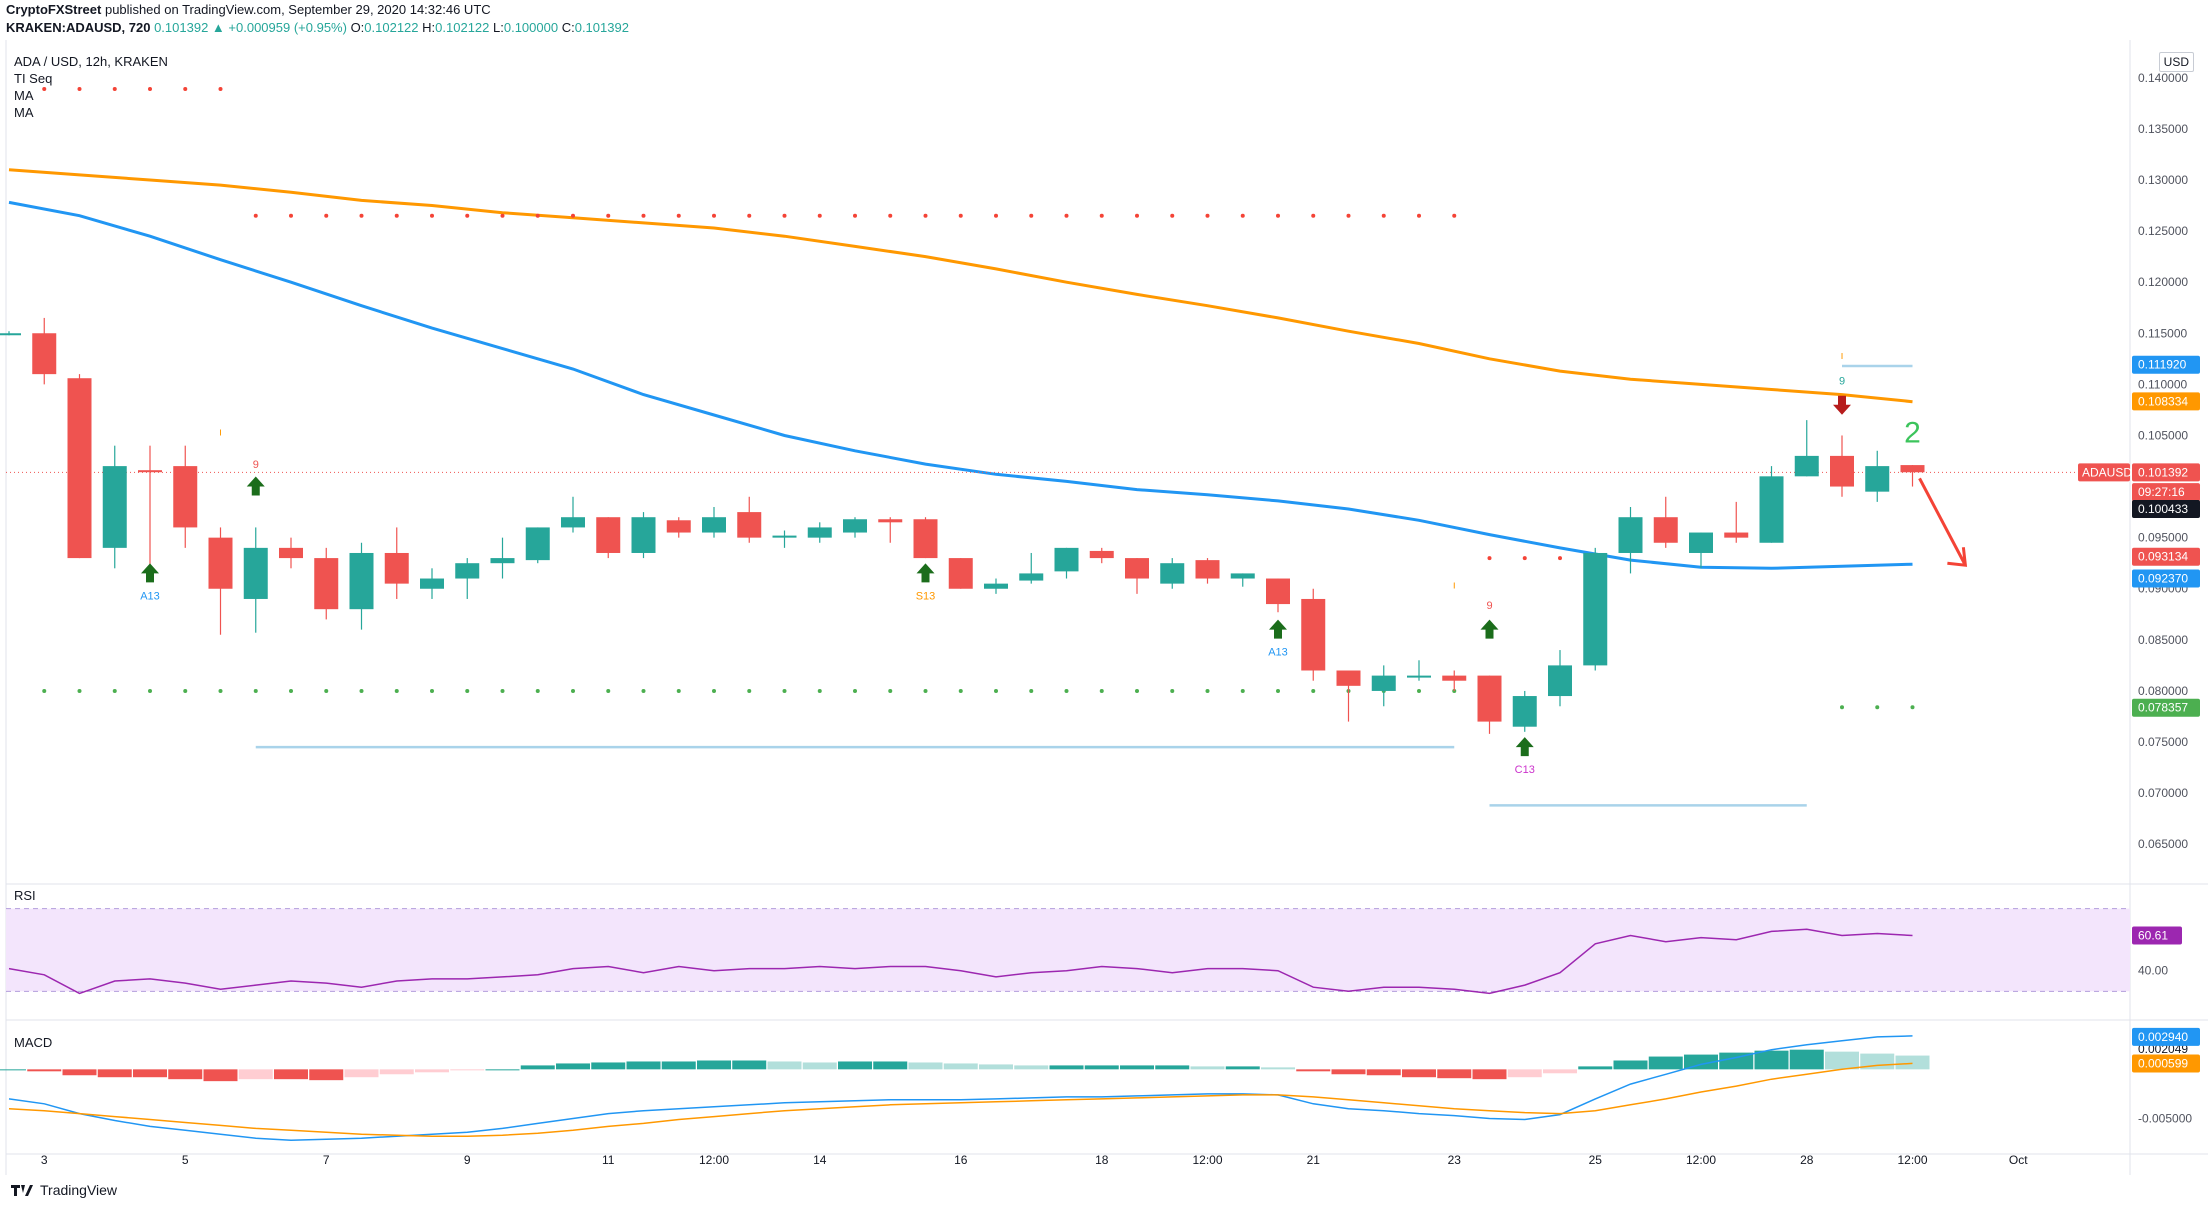  I want to click on currency-button: USD, so click(2176, 62).